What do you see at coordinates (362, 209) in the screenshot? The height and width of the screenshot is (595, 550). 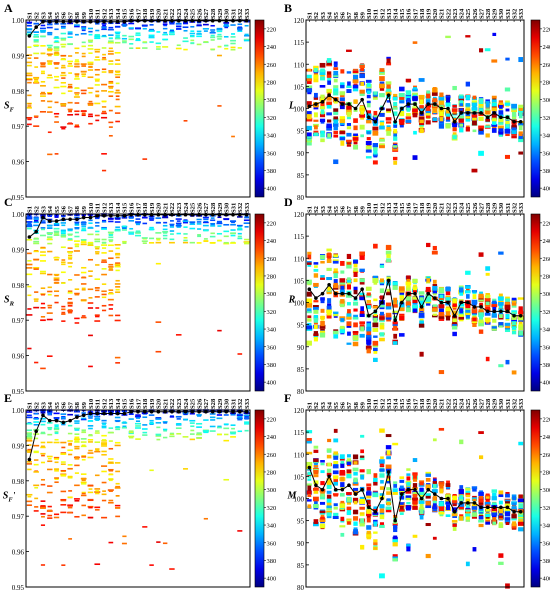 I see `category-label: S9` at bounding box center [362, 209].